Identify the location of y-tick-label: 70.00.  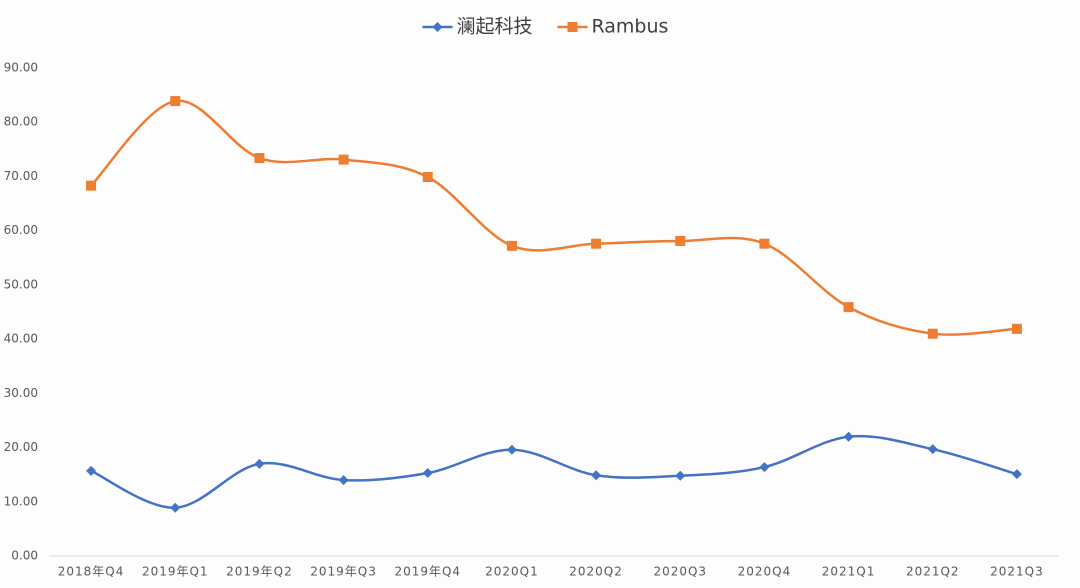
(21, 176).